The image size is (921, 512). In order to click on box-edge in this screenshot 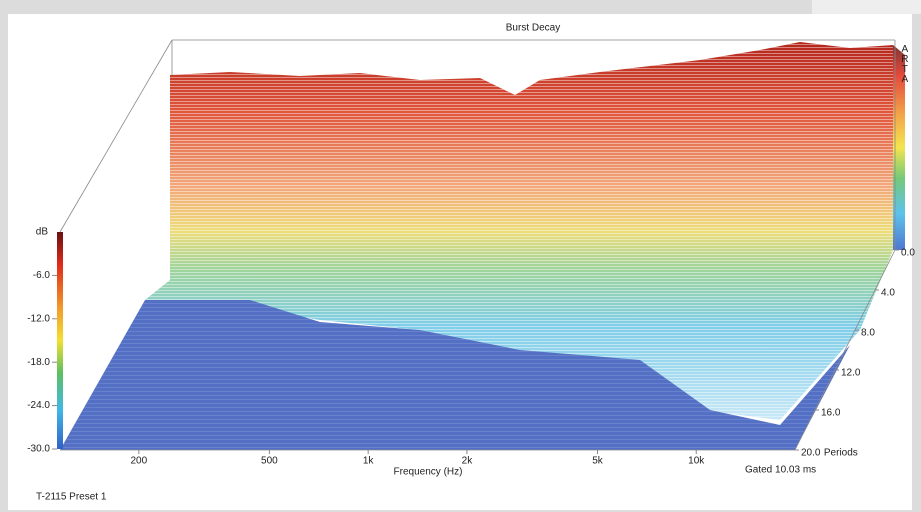, I will do `click(116, 136)`.